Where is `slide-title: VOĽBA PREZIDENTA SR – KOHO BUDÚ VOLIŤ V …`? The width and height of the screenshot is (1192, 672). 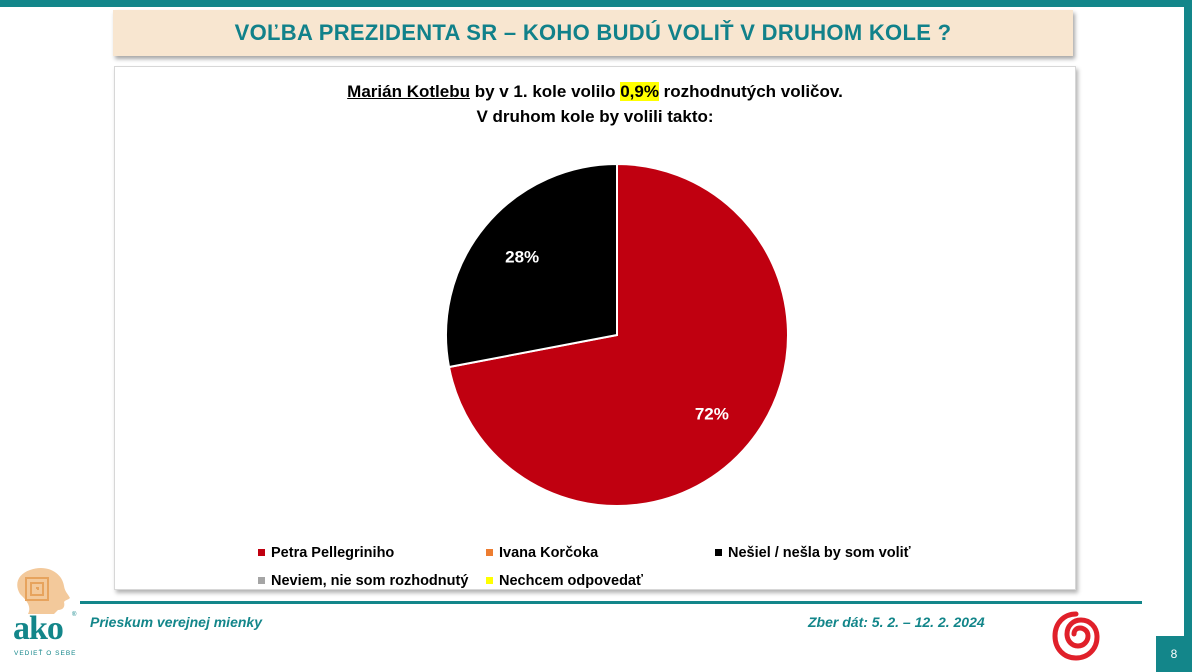 slide-title: VOĽBA PREZIDENTA SR – KOHO BUDÚ VOLIŤ V … is located at coordinates (593, 32).